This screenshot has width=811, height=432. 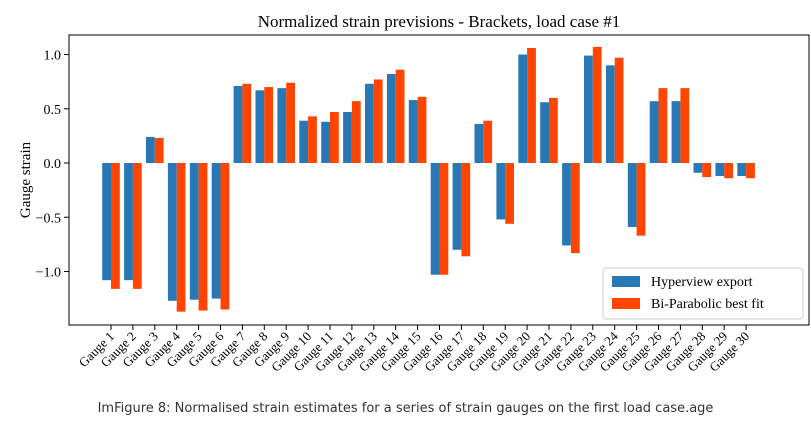 I want to click on y-tick-label: 0.0, so click(x=53, y=164).